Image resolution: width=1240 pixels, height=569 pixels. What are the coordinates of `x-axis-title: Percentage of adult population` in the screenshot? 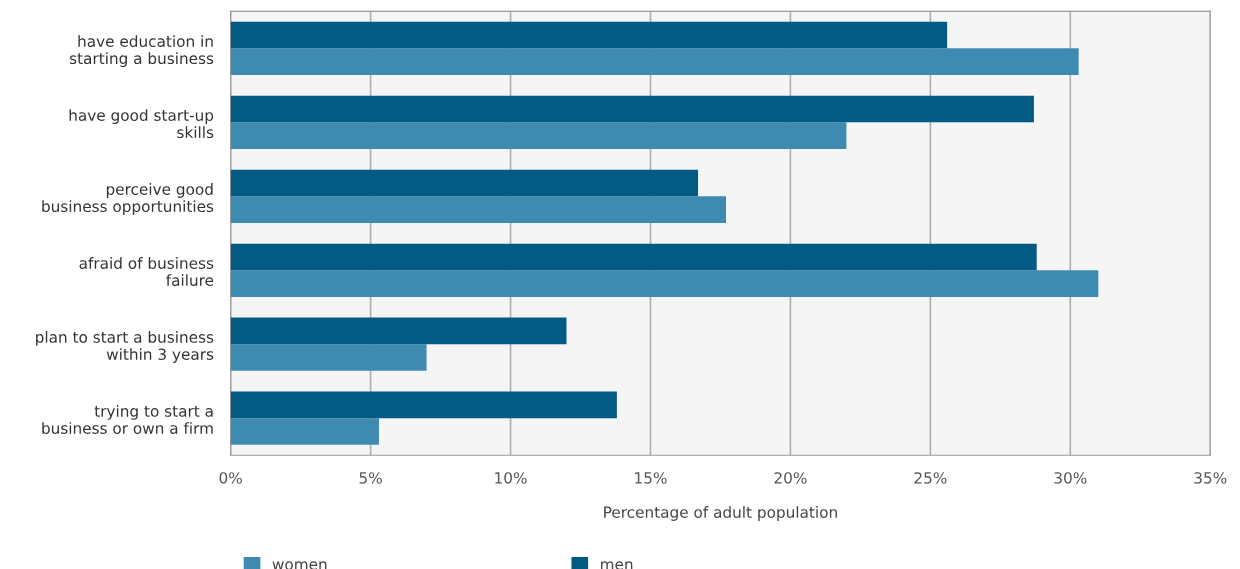 It's located at (720, 513).